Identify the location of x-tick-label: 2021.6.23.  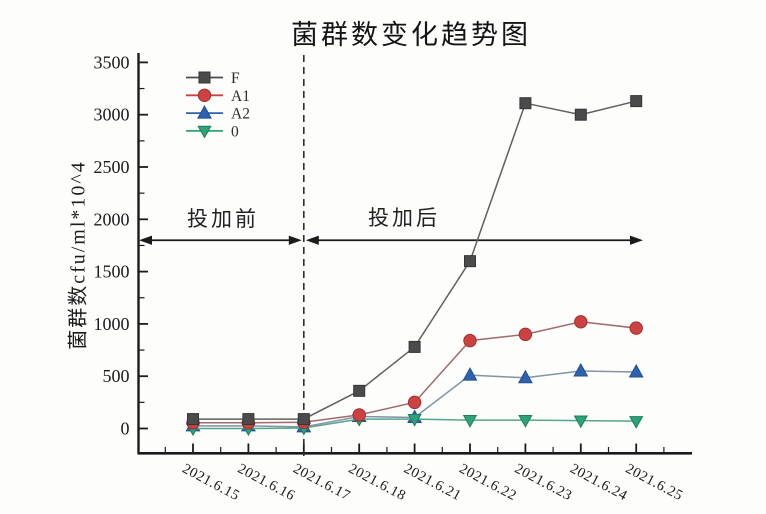
(543, 482).